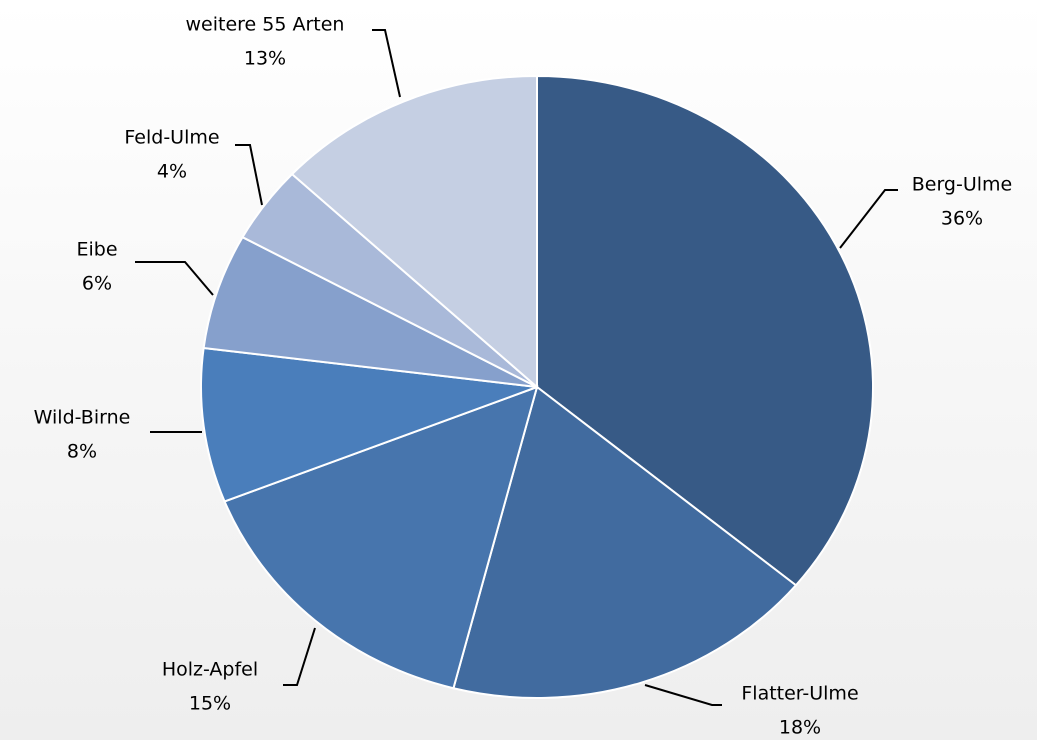  What do you see at coordinates (97, 284) in the screenshot?
I see `slice-value-label: 6%` at bounding box center [97, 284].